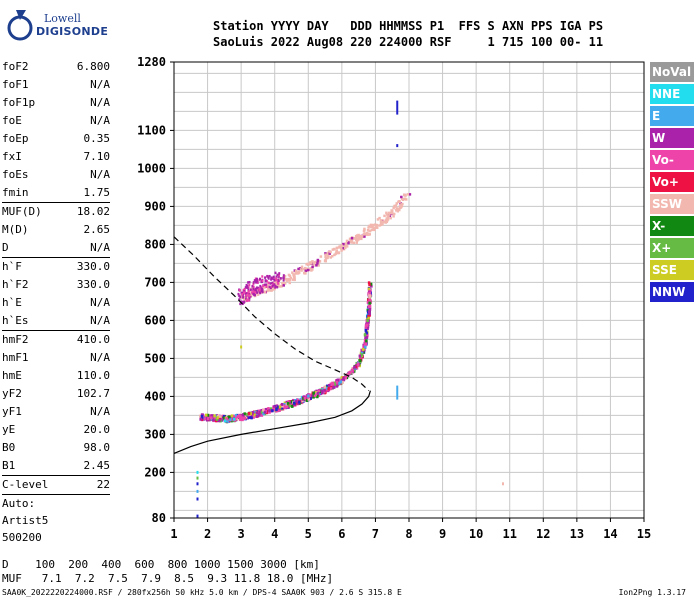 The height and width of the screenshot is (600, 700). What do you see at coordinates (56, 230) in the screenshot?
I see `param-row: M(D) 2.65` at bounding box center [56, 230].